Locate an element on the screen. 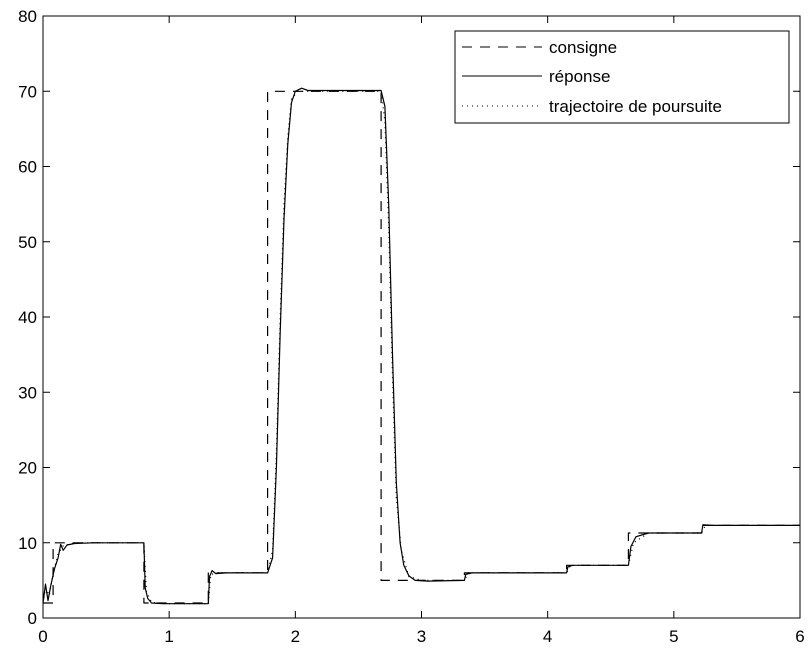 Image resolution: width=812 pixels, height=650 pixels. y-tick-label: 0 is located at coordinates (32, 618).